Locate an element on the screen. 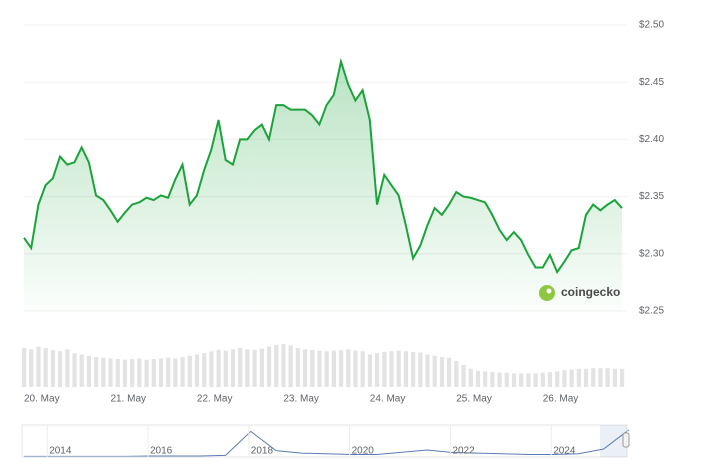  logo-icon is located at coordinates (547, 293).